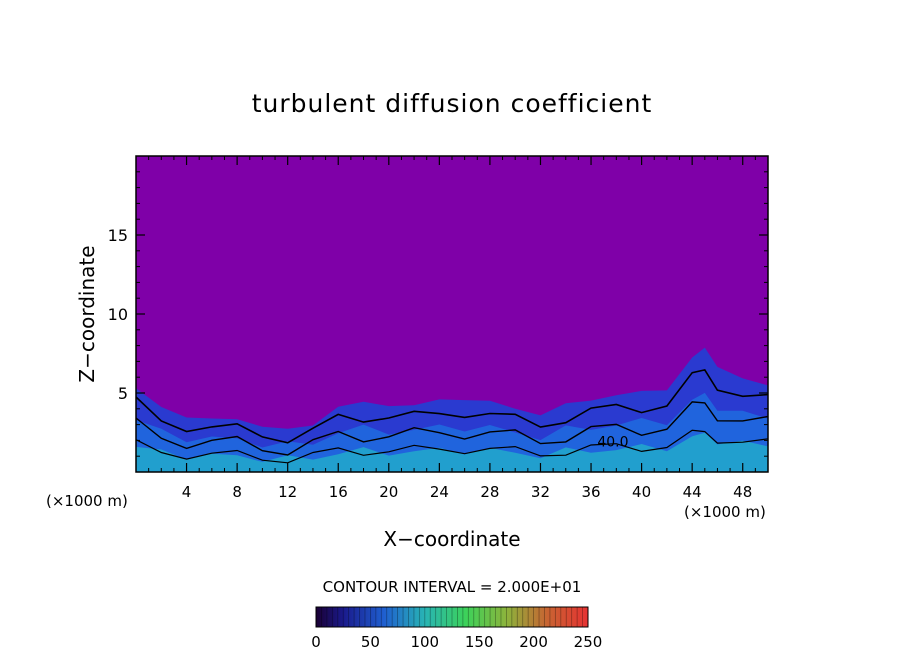 This screenshot has width=904, height=654. I want to click on contour-interval-text: CONTOUR INTERVAL = 2.000E+01, so click(452, 587).